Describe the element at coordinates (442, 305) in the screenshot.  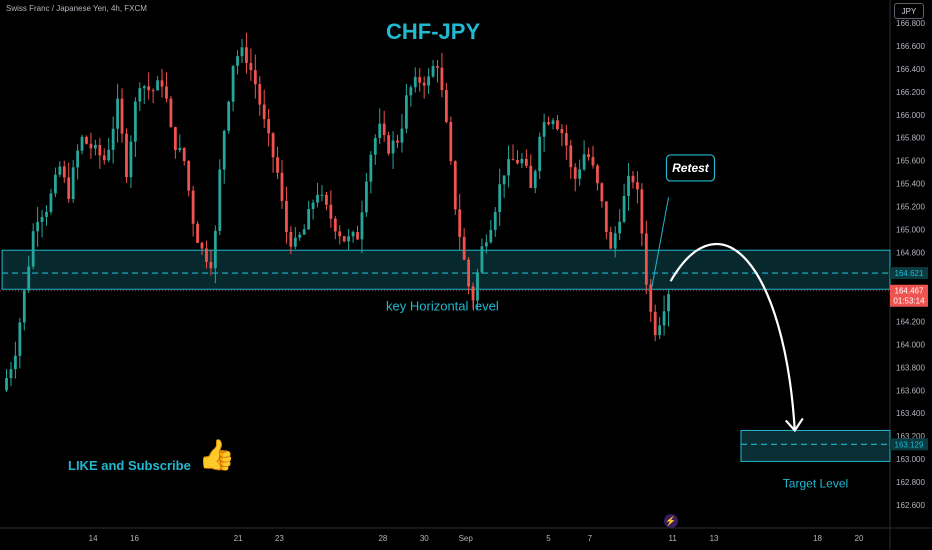
I see `key-level-label: key Horizontal level` at that location.